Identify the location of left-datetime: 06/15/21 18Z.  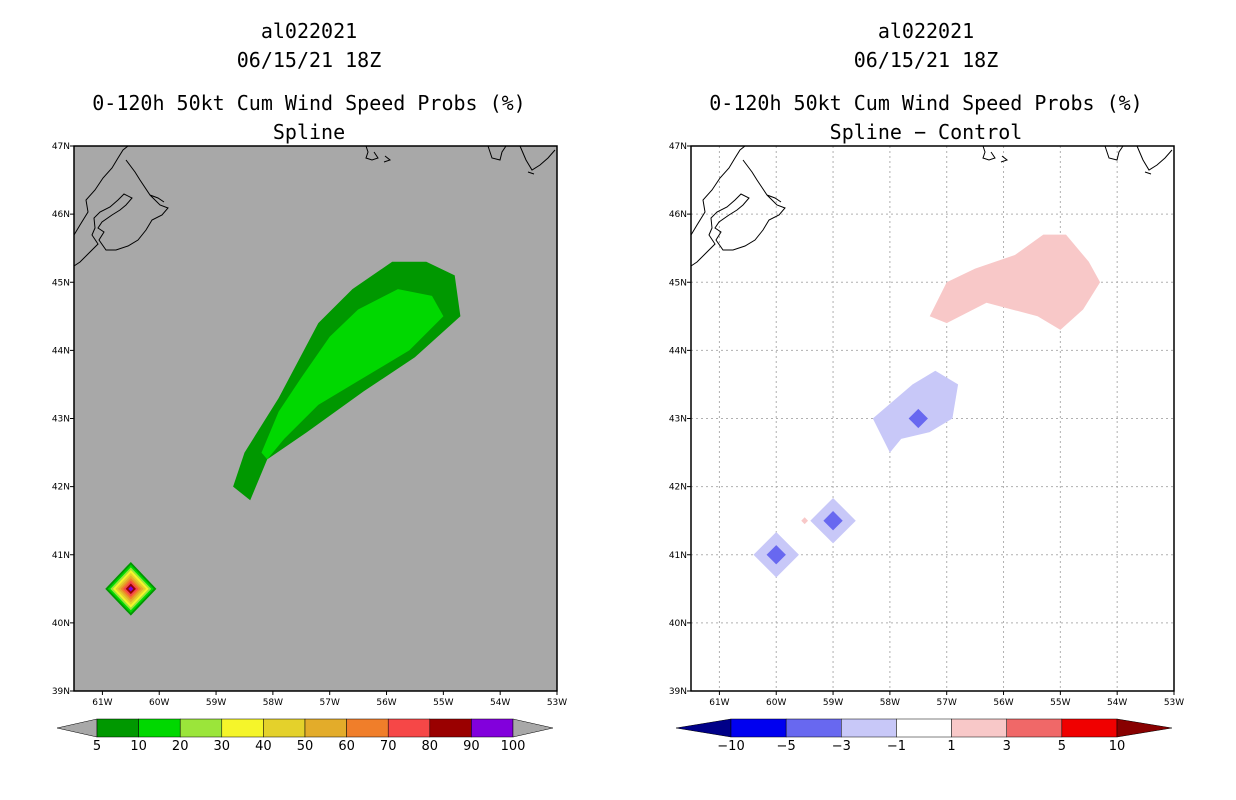
(309, 60).